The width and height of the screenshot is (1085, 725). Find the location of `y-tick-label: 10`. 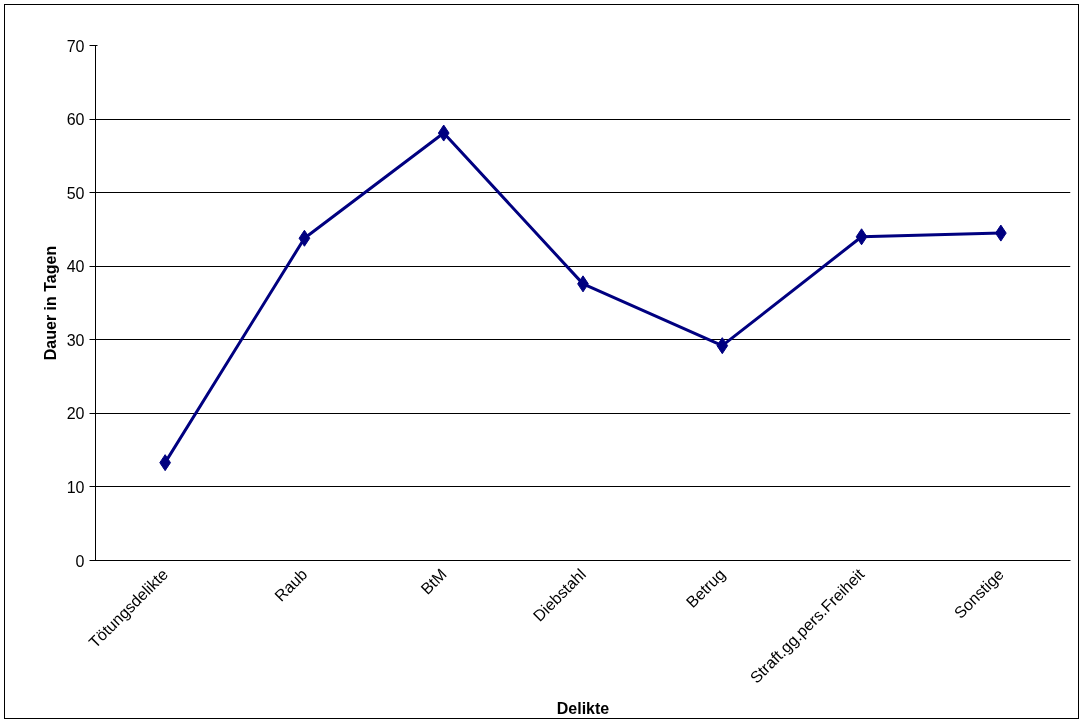

y-tick-label: 10 is located at coordinates (75, 487).